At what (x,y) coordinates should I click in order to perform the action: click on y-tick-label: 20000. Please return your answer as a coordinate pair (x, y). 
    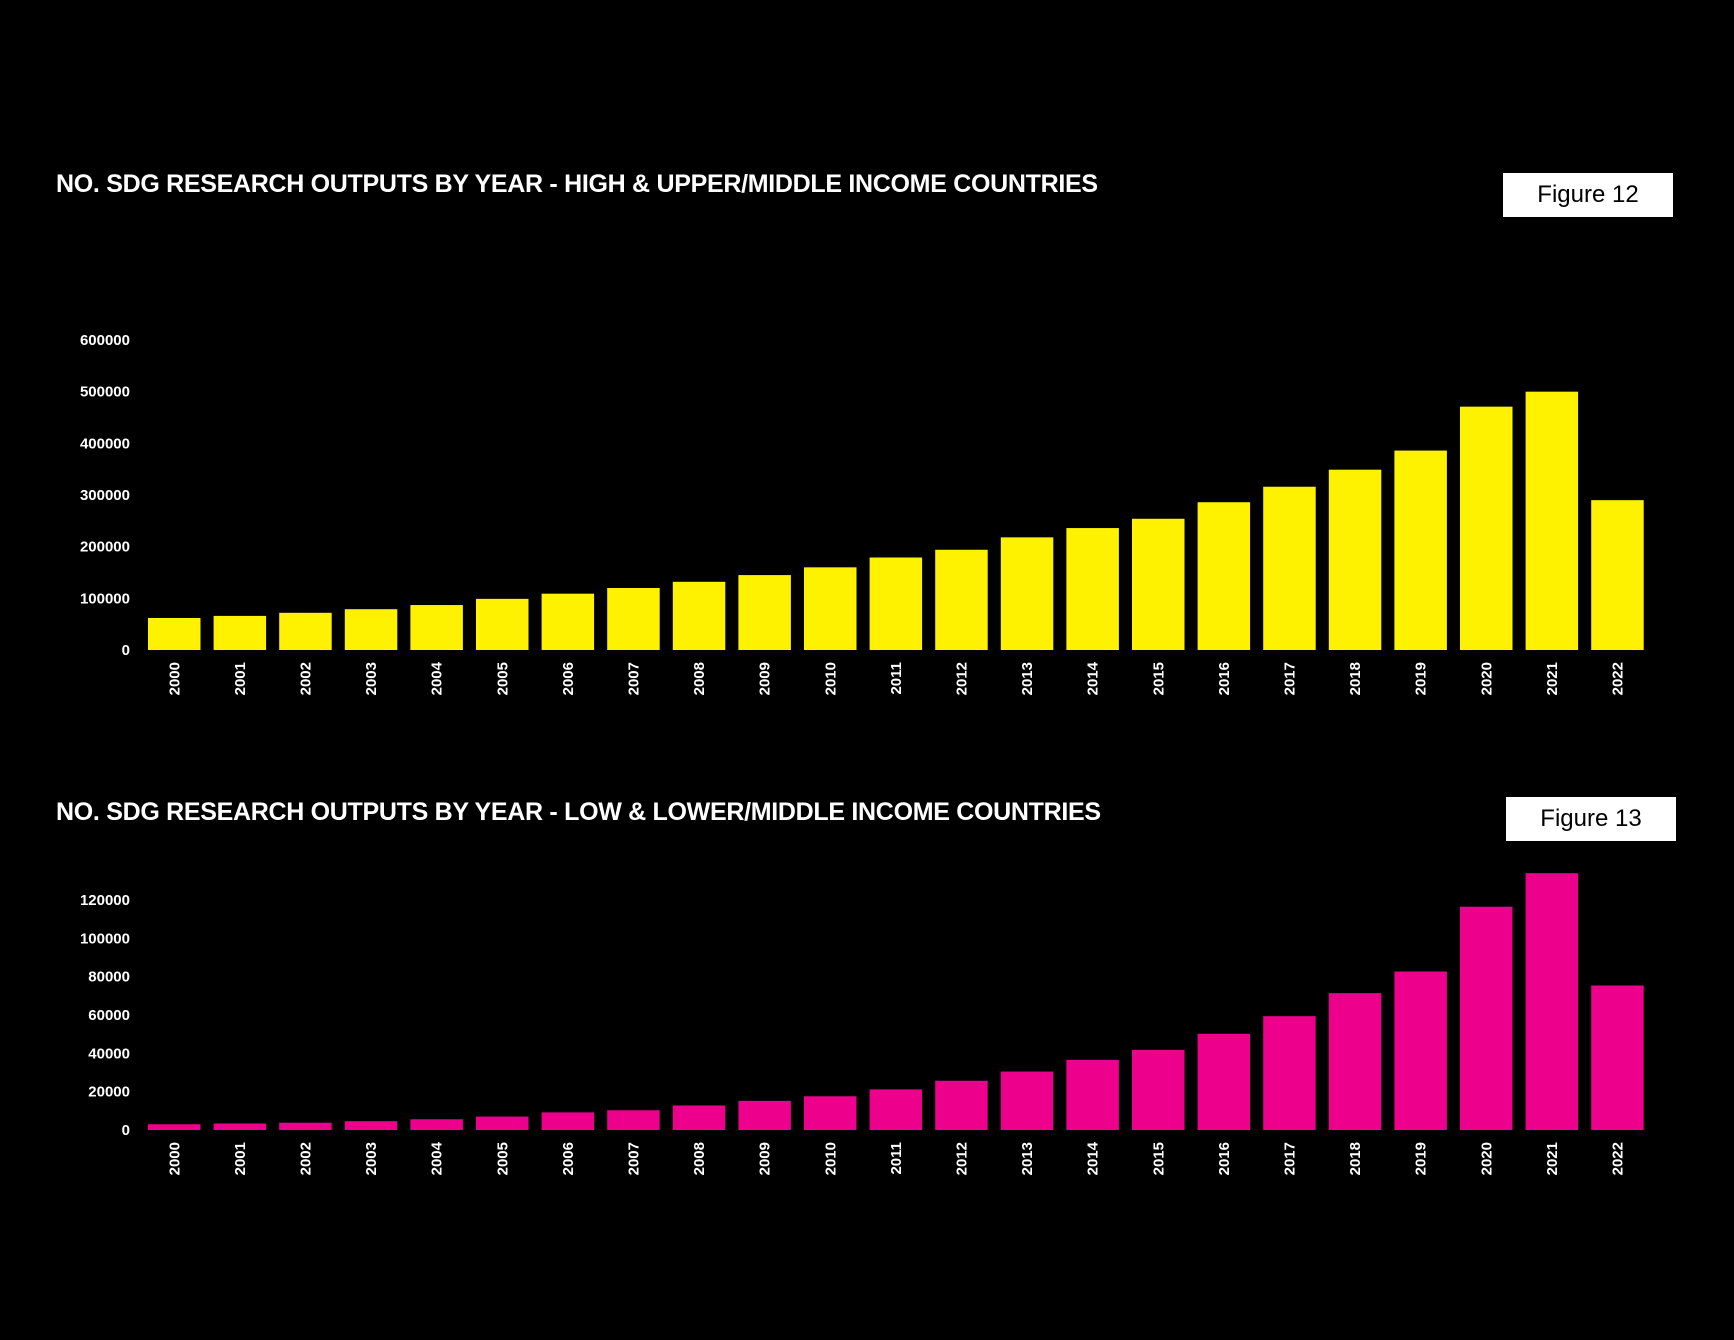
    Looking at the image, I should click on (109, 1092).